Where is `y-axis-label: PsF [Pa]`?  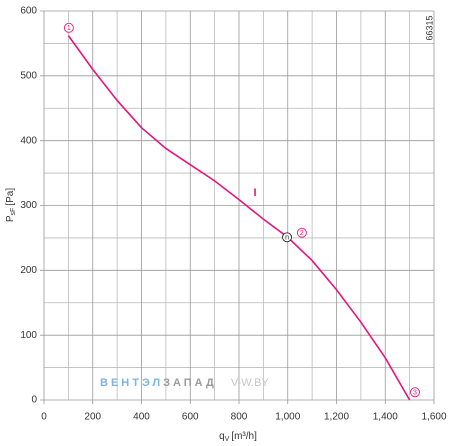
y-axis-label: PsF [Pa] is located at coordinates (11, 205).